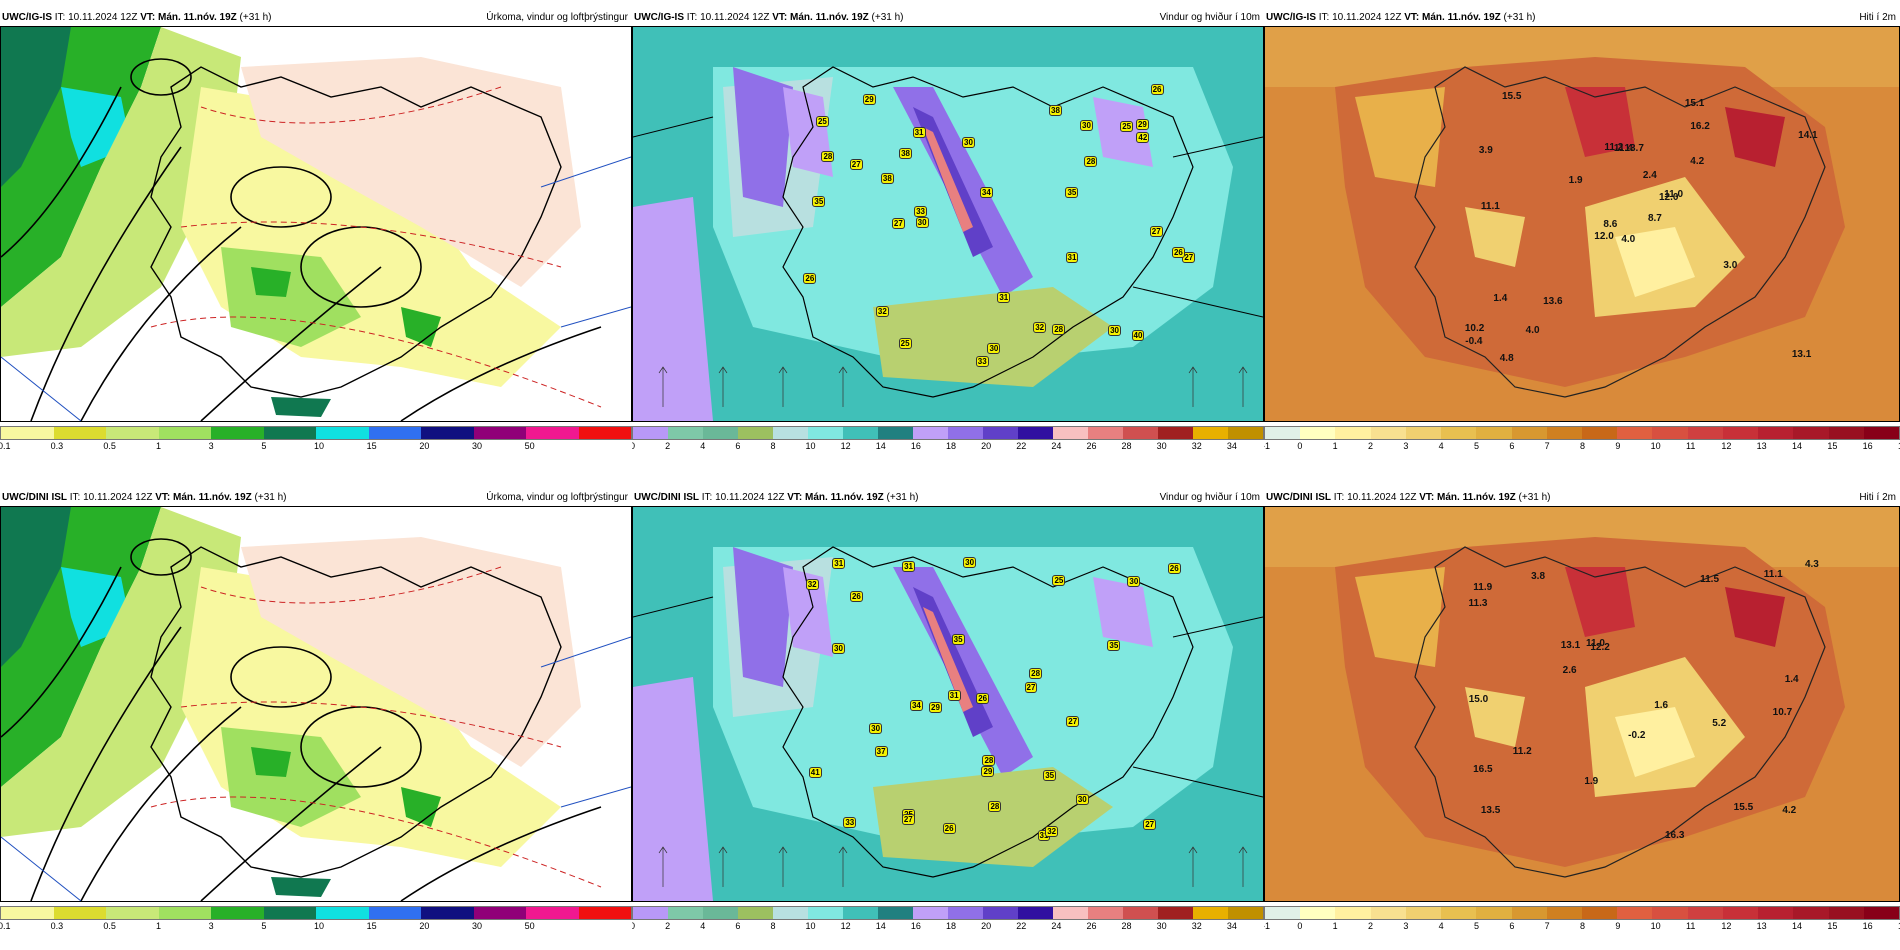 The height and width of the screenshot is (950, 1900). What do you see at coordinates (316, 927) in the screenshot?
I see `precip-colorbar-ticks: 0.1 0.3 0.5 1 3 5 10 15 20 30 50` at bounding box center [316, 927].